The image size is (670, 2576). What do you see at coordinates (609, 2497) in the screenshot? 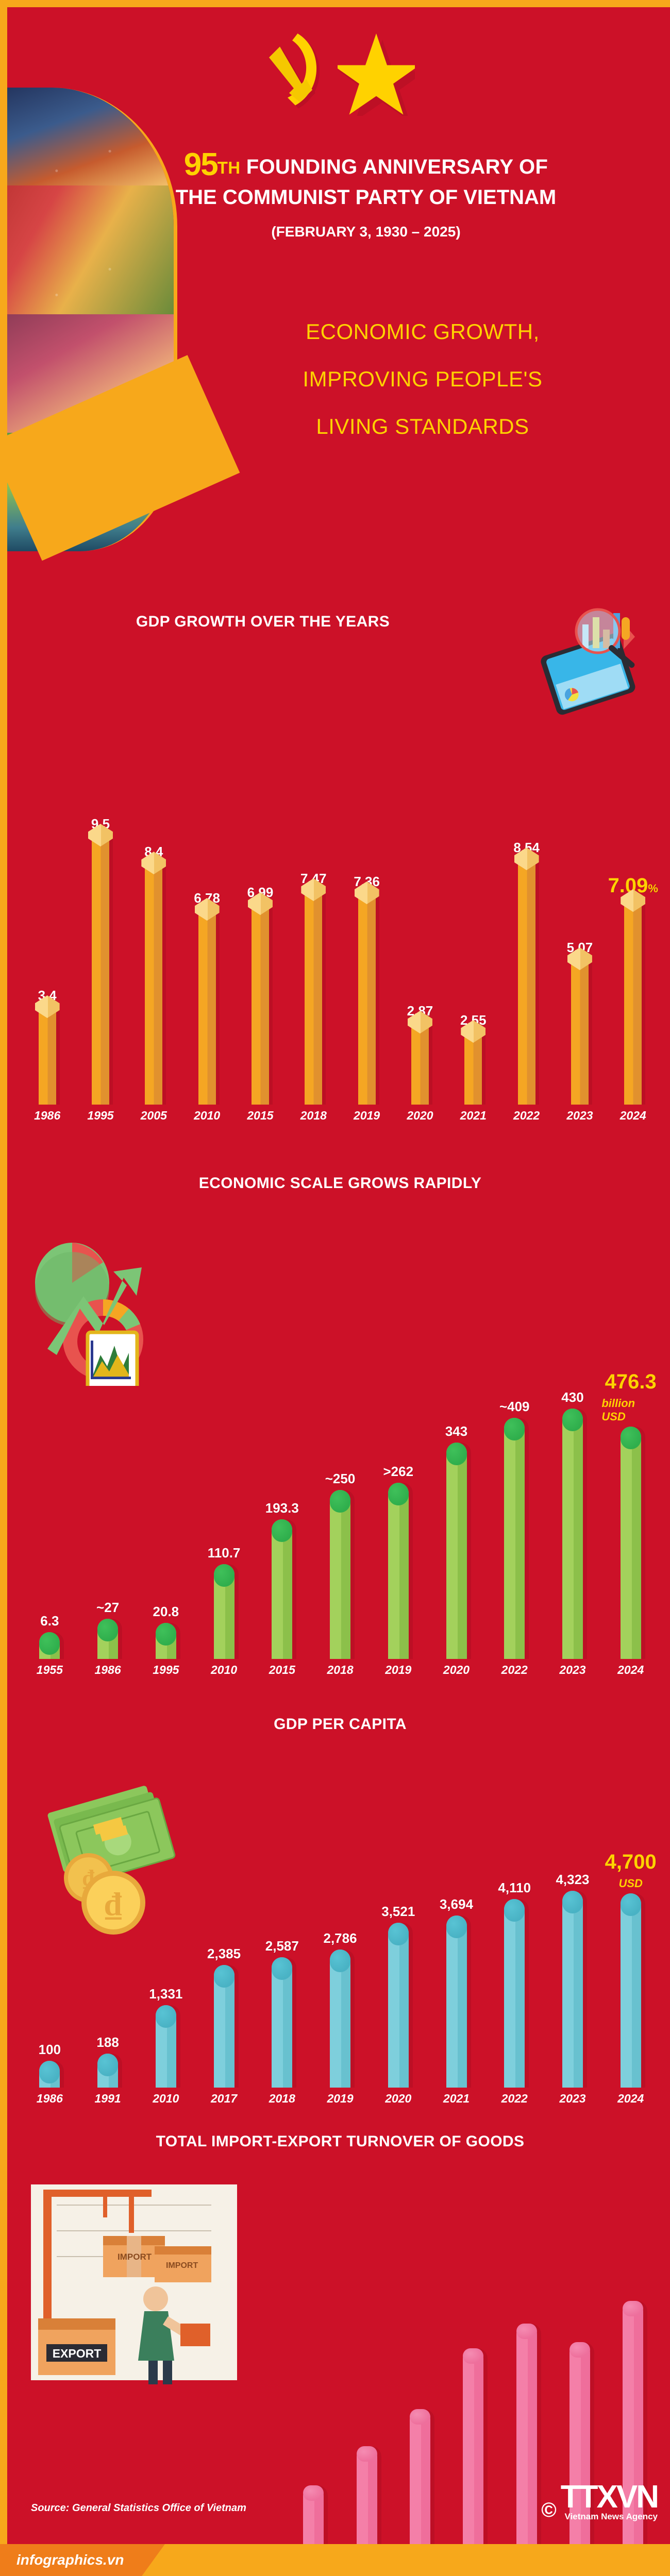
I see `agency-abbreviation: TTXVN` at bounding box center [609, 2497].